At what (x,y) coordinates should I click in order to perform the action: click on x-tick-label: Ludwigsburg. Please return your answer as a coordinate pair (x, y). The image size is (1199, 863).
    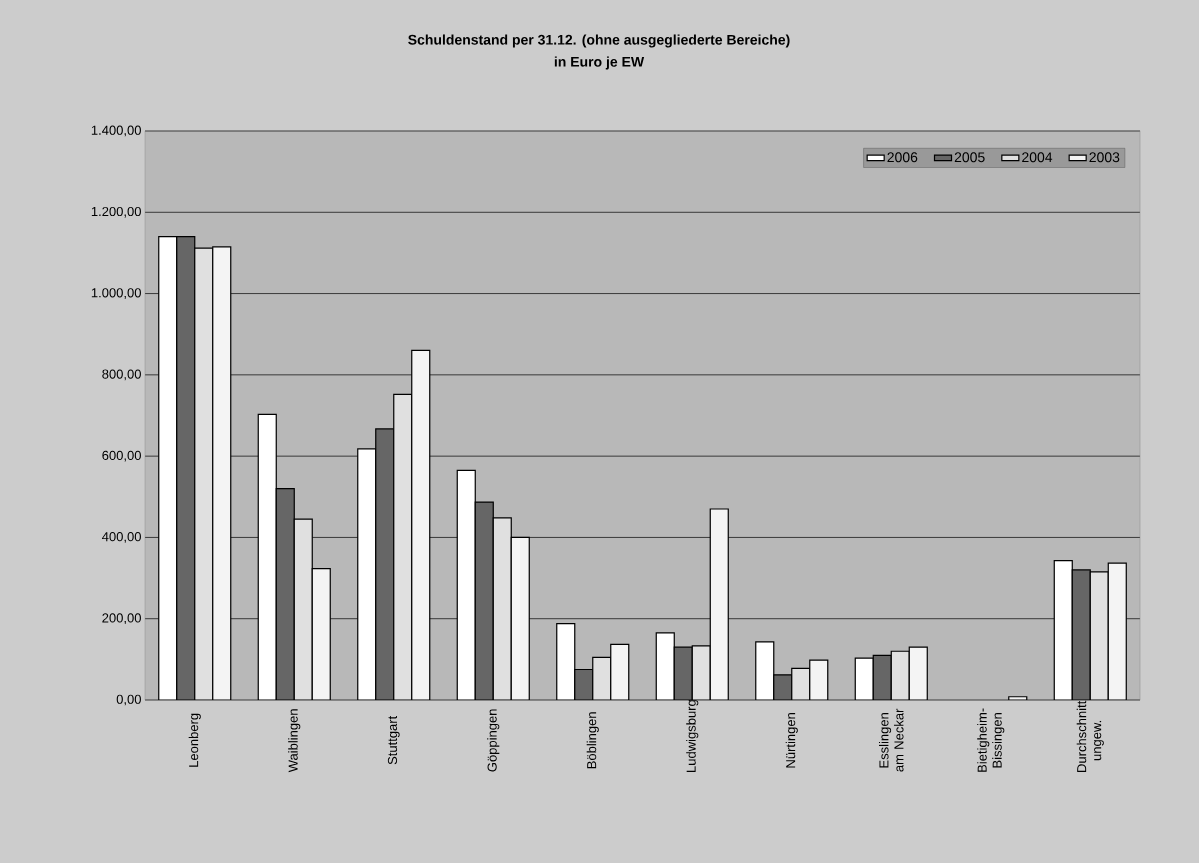
    Looking at the image, I should click on (692, 736).